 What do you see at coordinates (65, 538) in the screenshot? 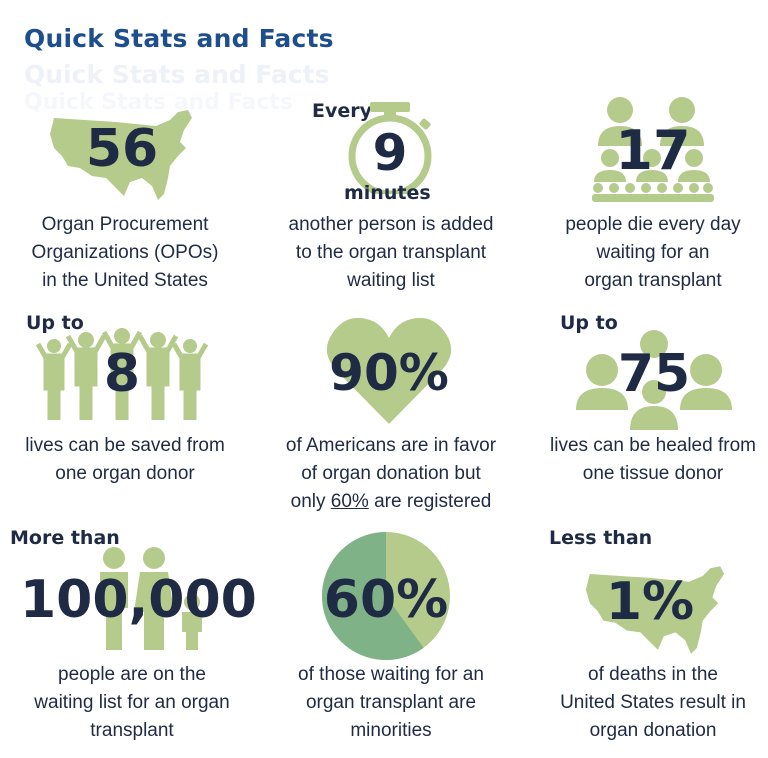
I see `stat-prefix: More than` at bounding box center [65, 538].